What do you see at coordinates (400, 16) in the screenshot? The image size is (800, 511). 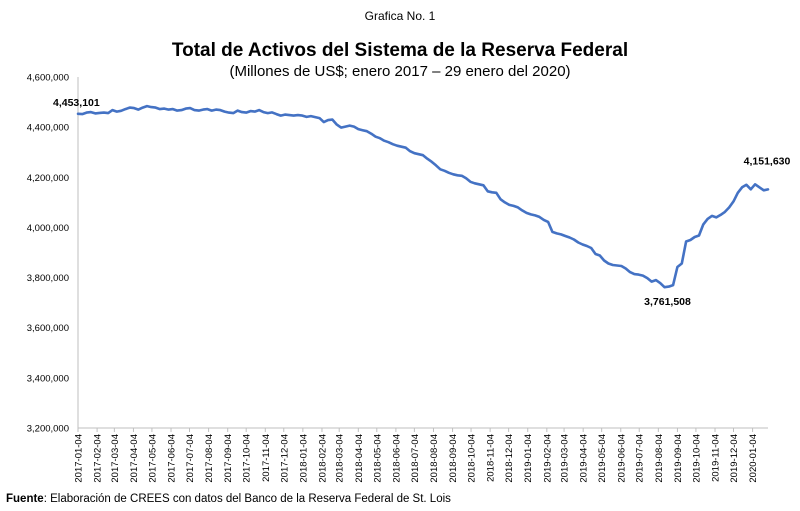 I see `figure-caption: Grafica No. 1` at bounding box center [400, 16].